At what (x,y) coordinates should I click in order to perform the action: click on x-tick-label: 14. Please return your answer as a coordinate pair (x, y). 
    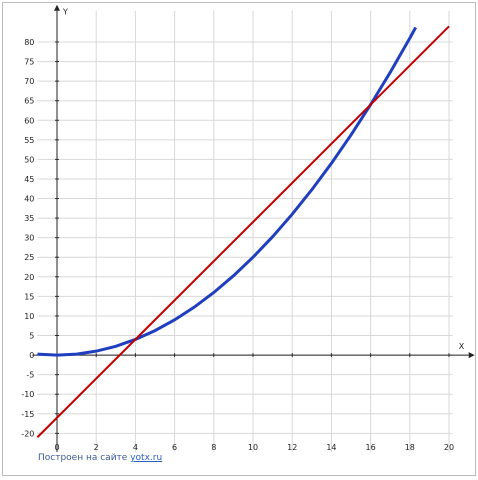
    Looking at the image, I should click on (331, 447).